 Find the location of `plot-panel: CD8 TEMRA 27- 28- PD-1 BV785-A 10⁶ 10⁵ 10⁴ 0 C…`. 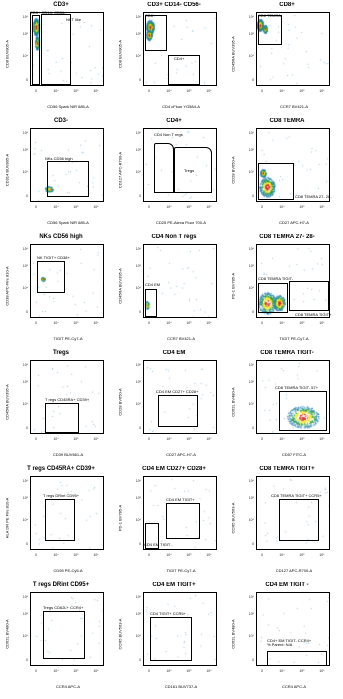

plot-panel: CD8 TEMRA 27- 28- PD-1 BV785-A 10⁶ 10⁵ 10⁴ 0 C… is located at coordinates (286, 292).